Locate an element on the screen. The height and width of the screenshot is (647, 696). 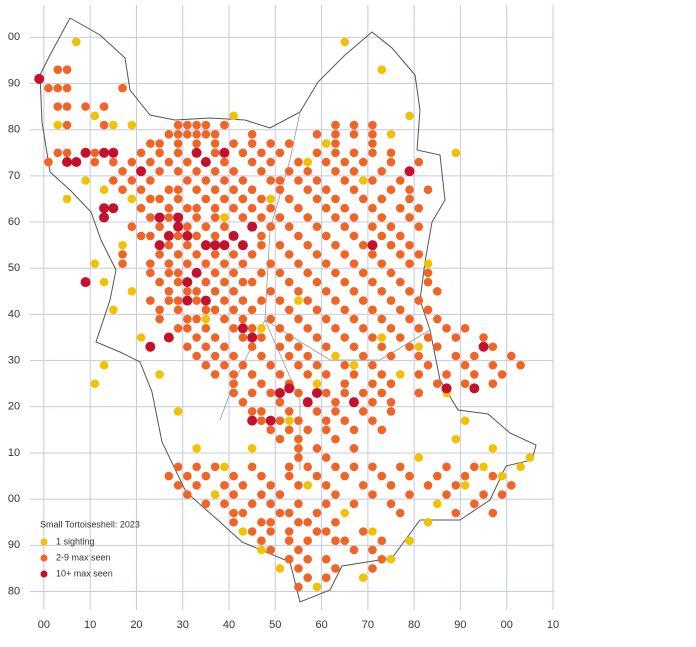
x-tick-label: 80 is located at coordinates (414, 625).